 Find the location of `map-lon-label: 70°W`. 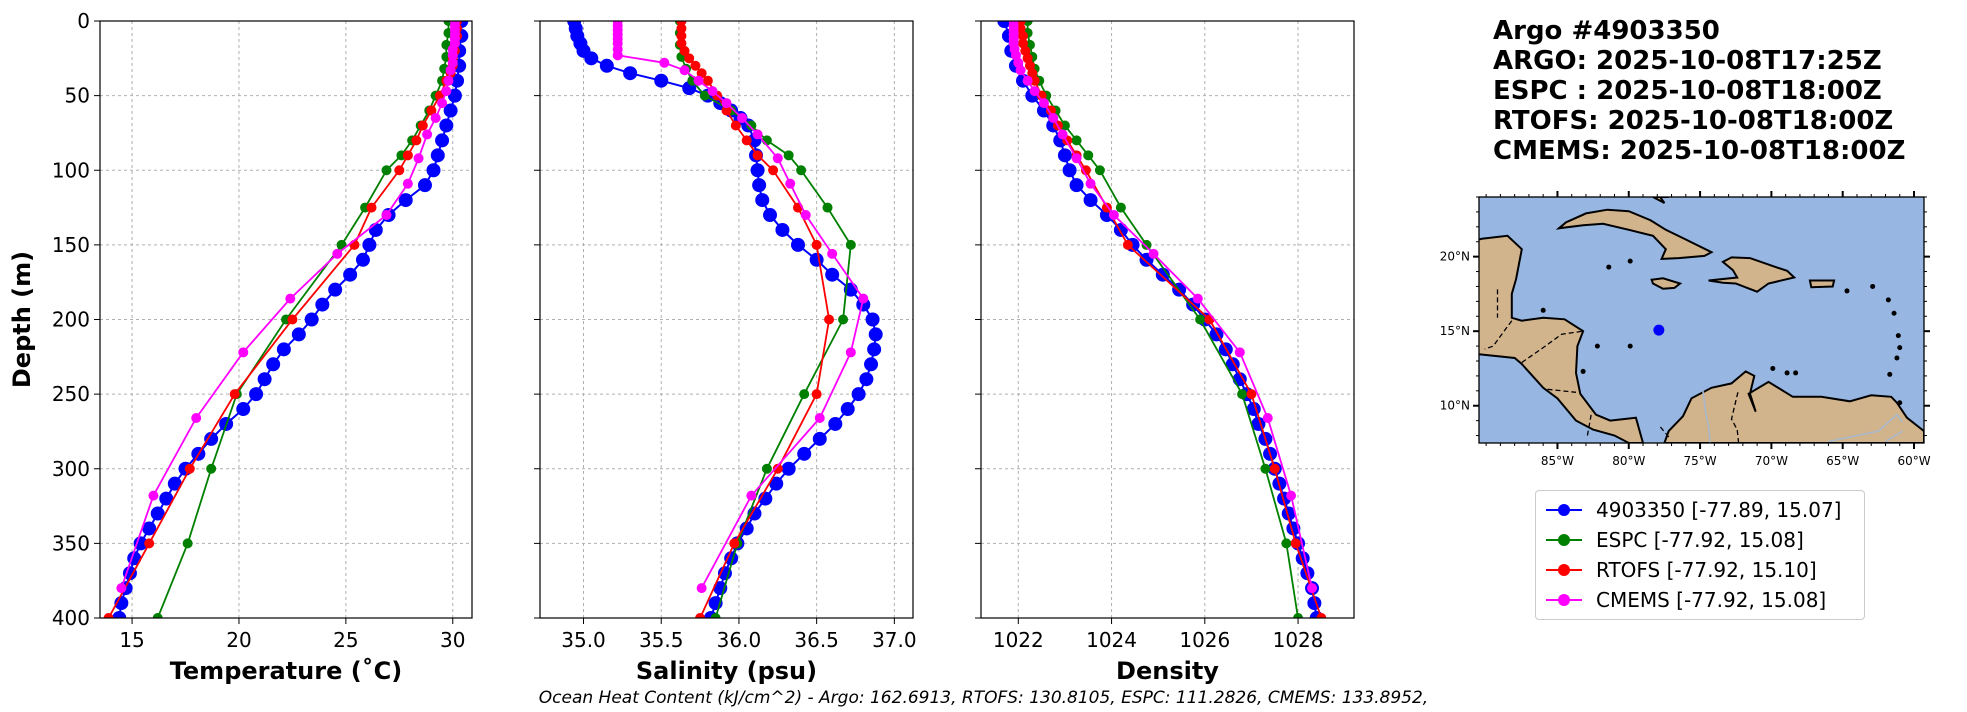

map-lon-label: 70°W is located at coordinates (1771, 461).